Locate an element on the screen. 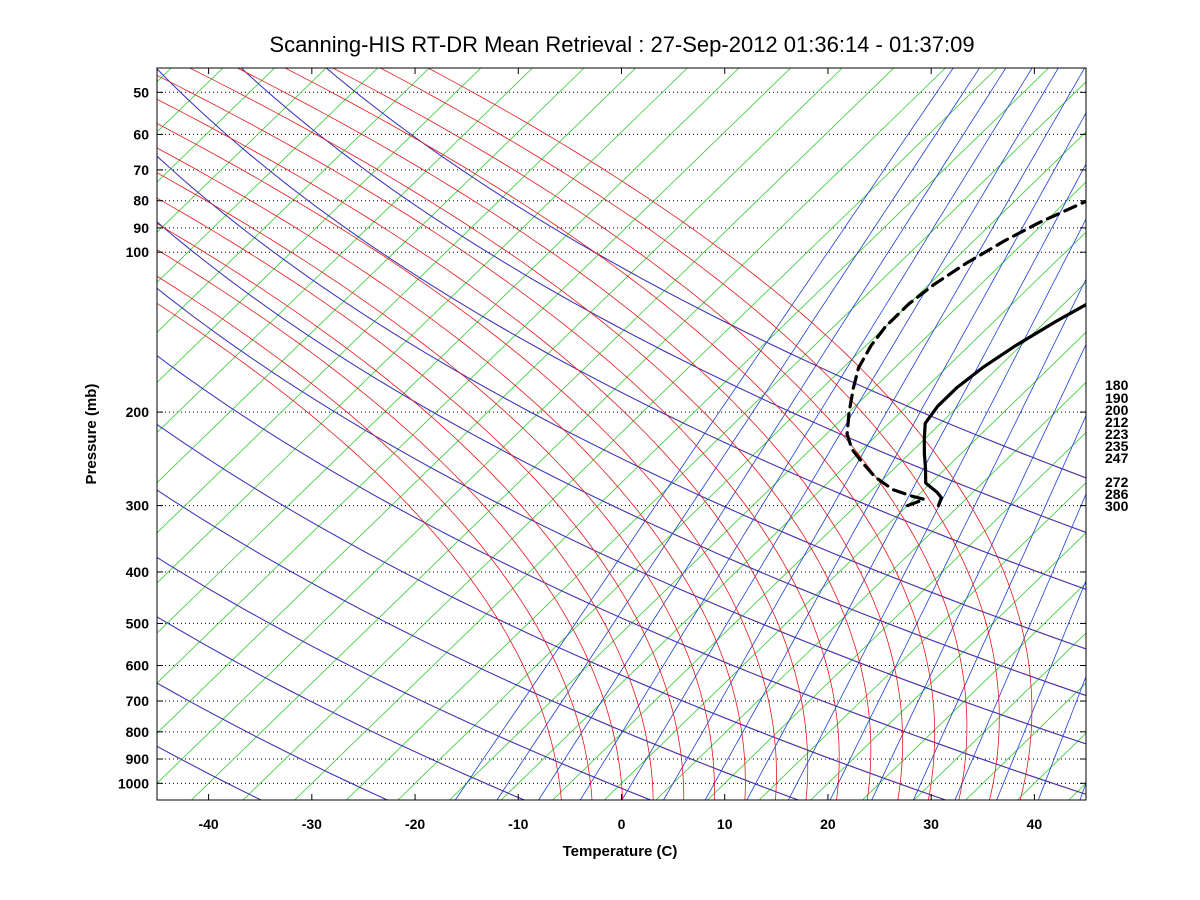  isotherm-line--100 is located at coordinates (242, 150).